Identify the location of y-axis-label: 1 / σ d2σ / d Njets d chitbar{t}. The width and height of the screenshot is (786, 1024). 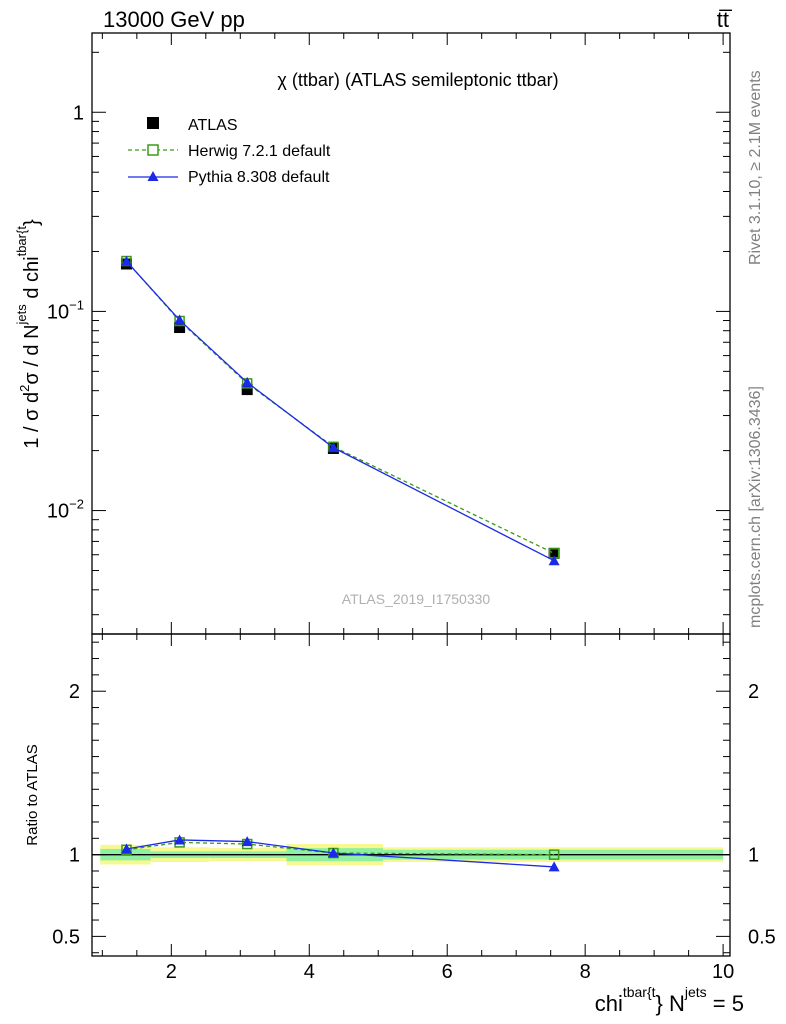
(28, 334).